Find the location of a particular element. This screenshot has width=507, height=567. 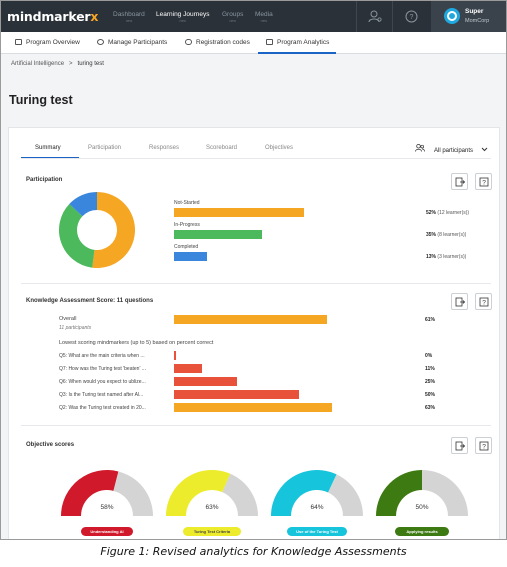

nav-learning-journeys: Learning Journeys new is located at coordinates (183, 17).